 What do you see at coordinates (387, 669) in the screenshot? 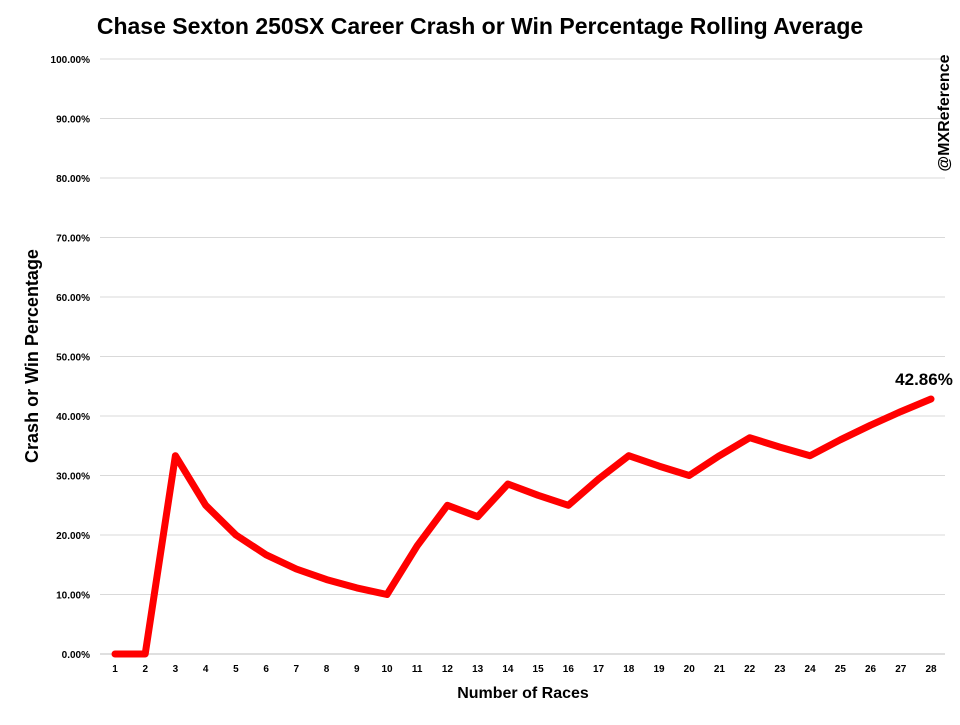
I see `x-tick-label: 10` at bounding box center [387, 669].